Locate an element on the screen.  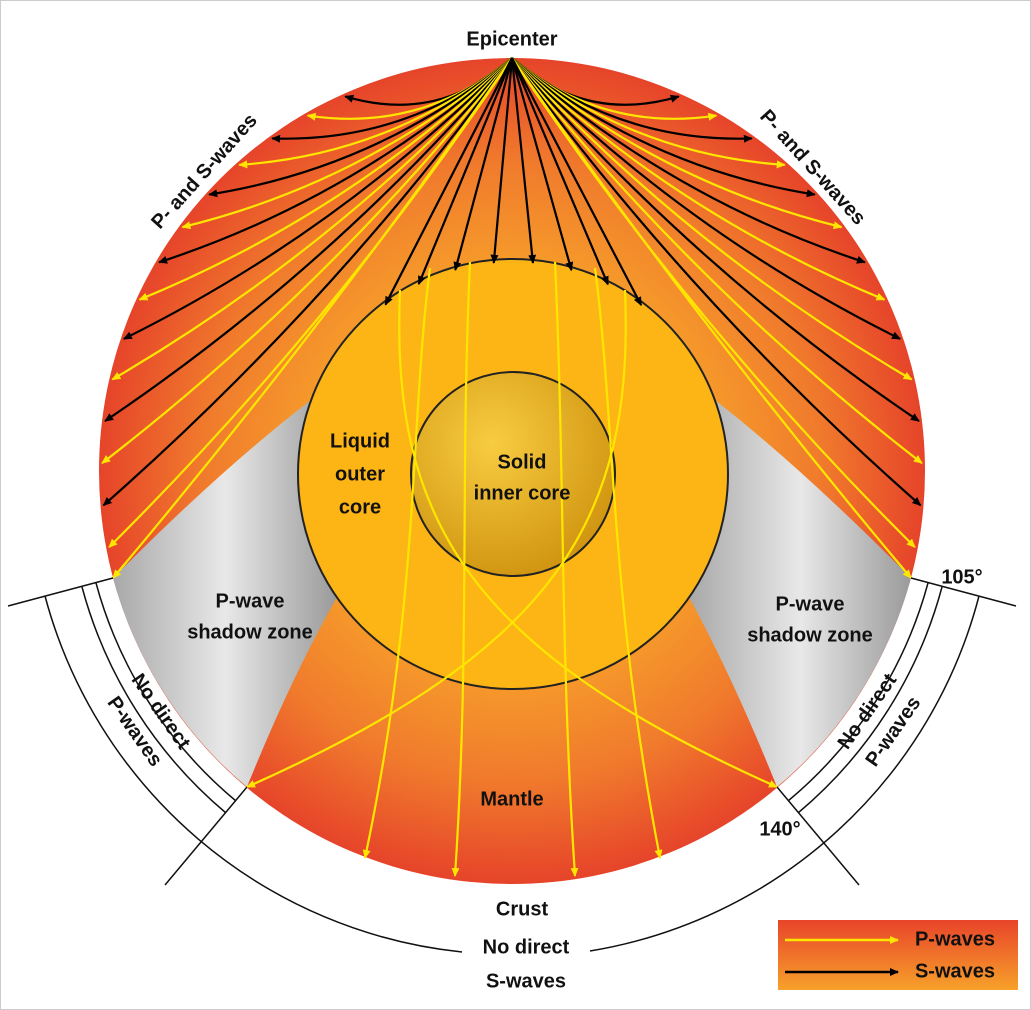
inner-core-label: inner core is located at coordinates (522, 493).